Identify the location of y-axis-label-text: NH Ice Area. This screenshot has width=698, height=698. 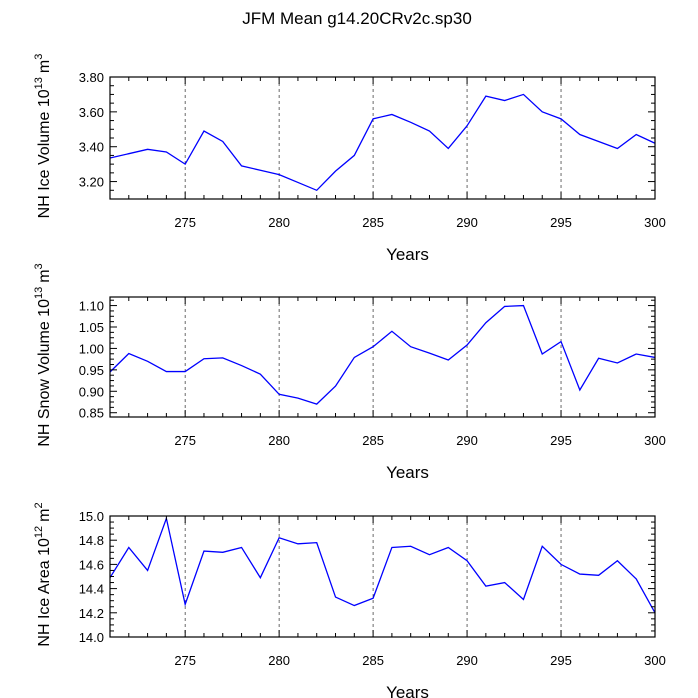
(44, 601).